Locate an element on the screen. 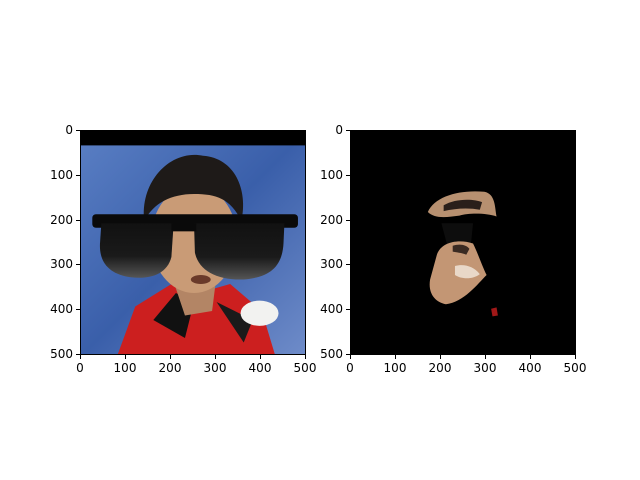  top-black-bar is located at coordinates (193, 138).